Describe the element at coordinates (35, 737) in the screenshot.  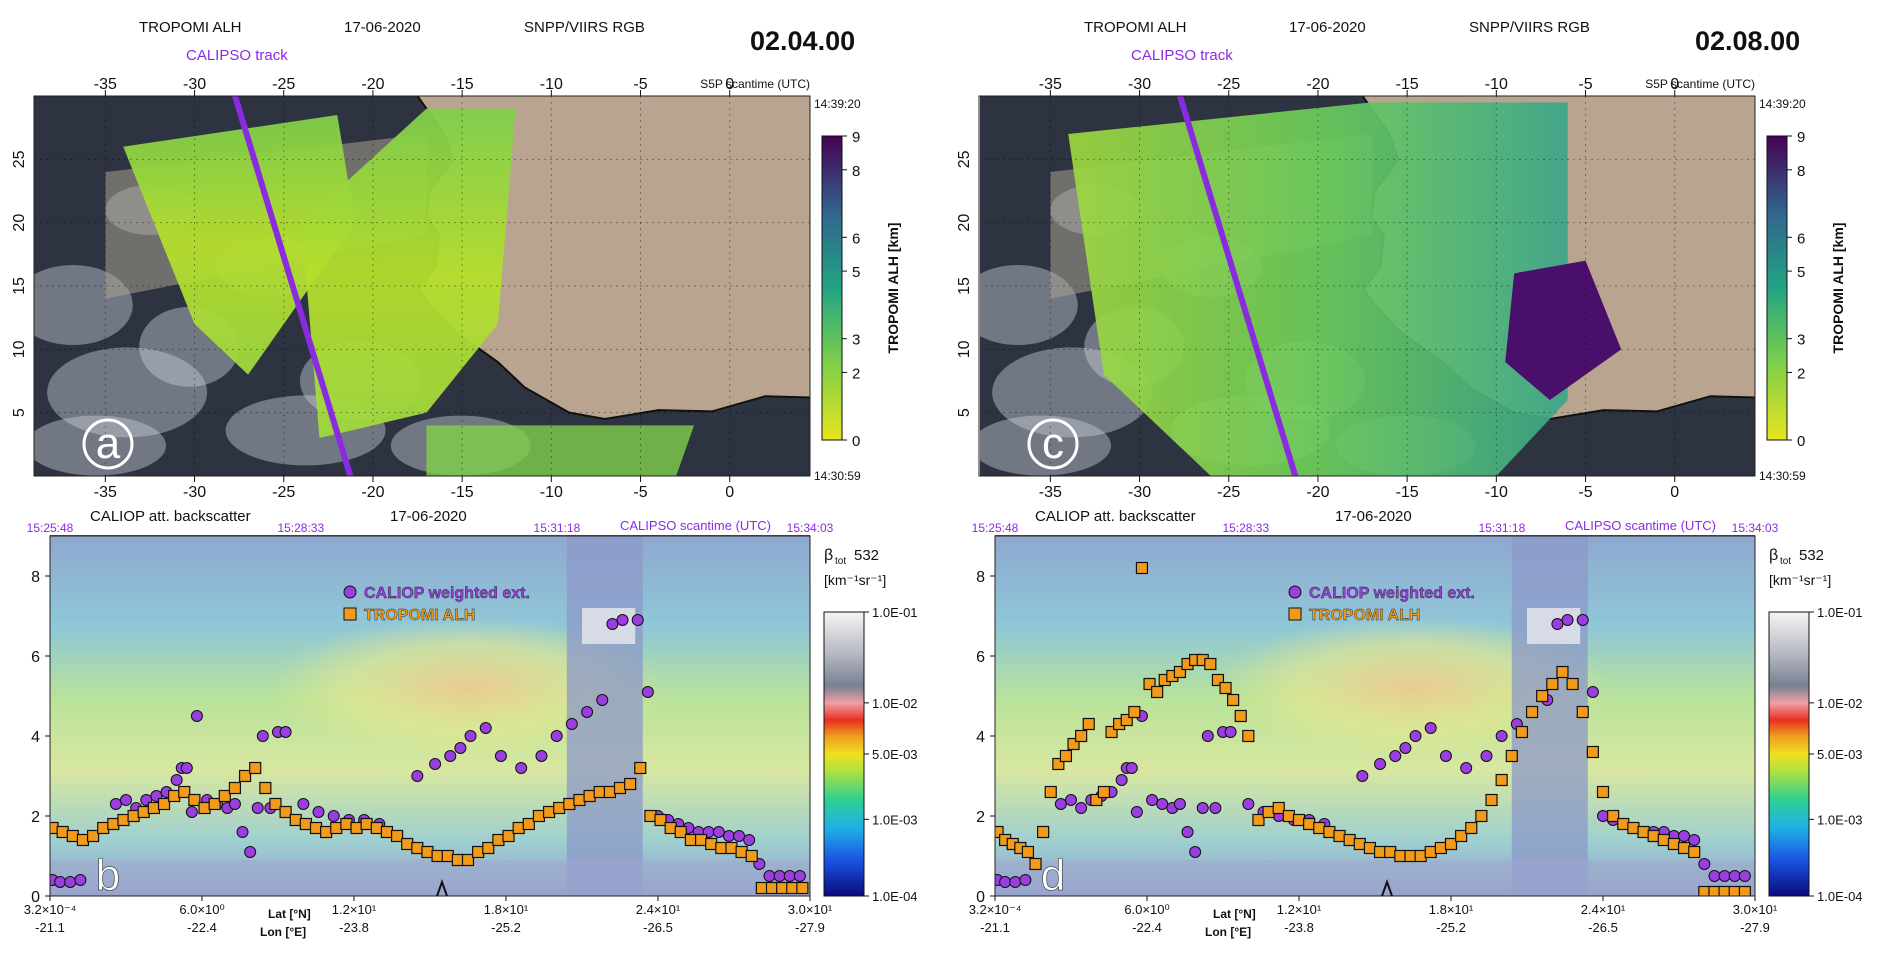
I see `y-tick-label: 4` at that location.